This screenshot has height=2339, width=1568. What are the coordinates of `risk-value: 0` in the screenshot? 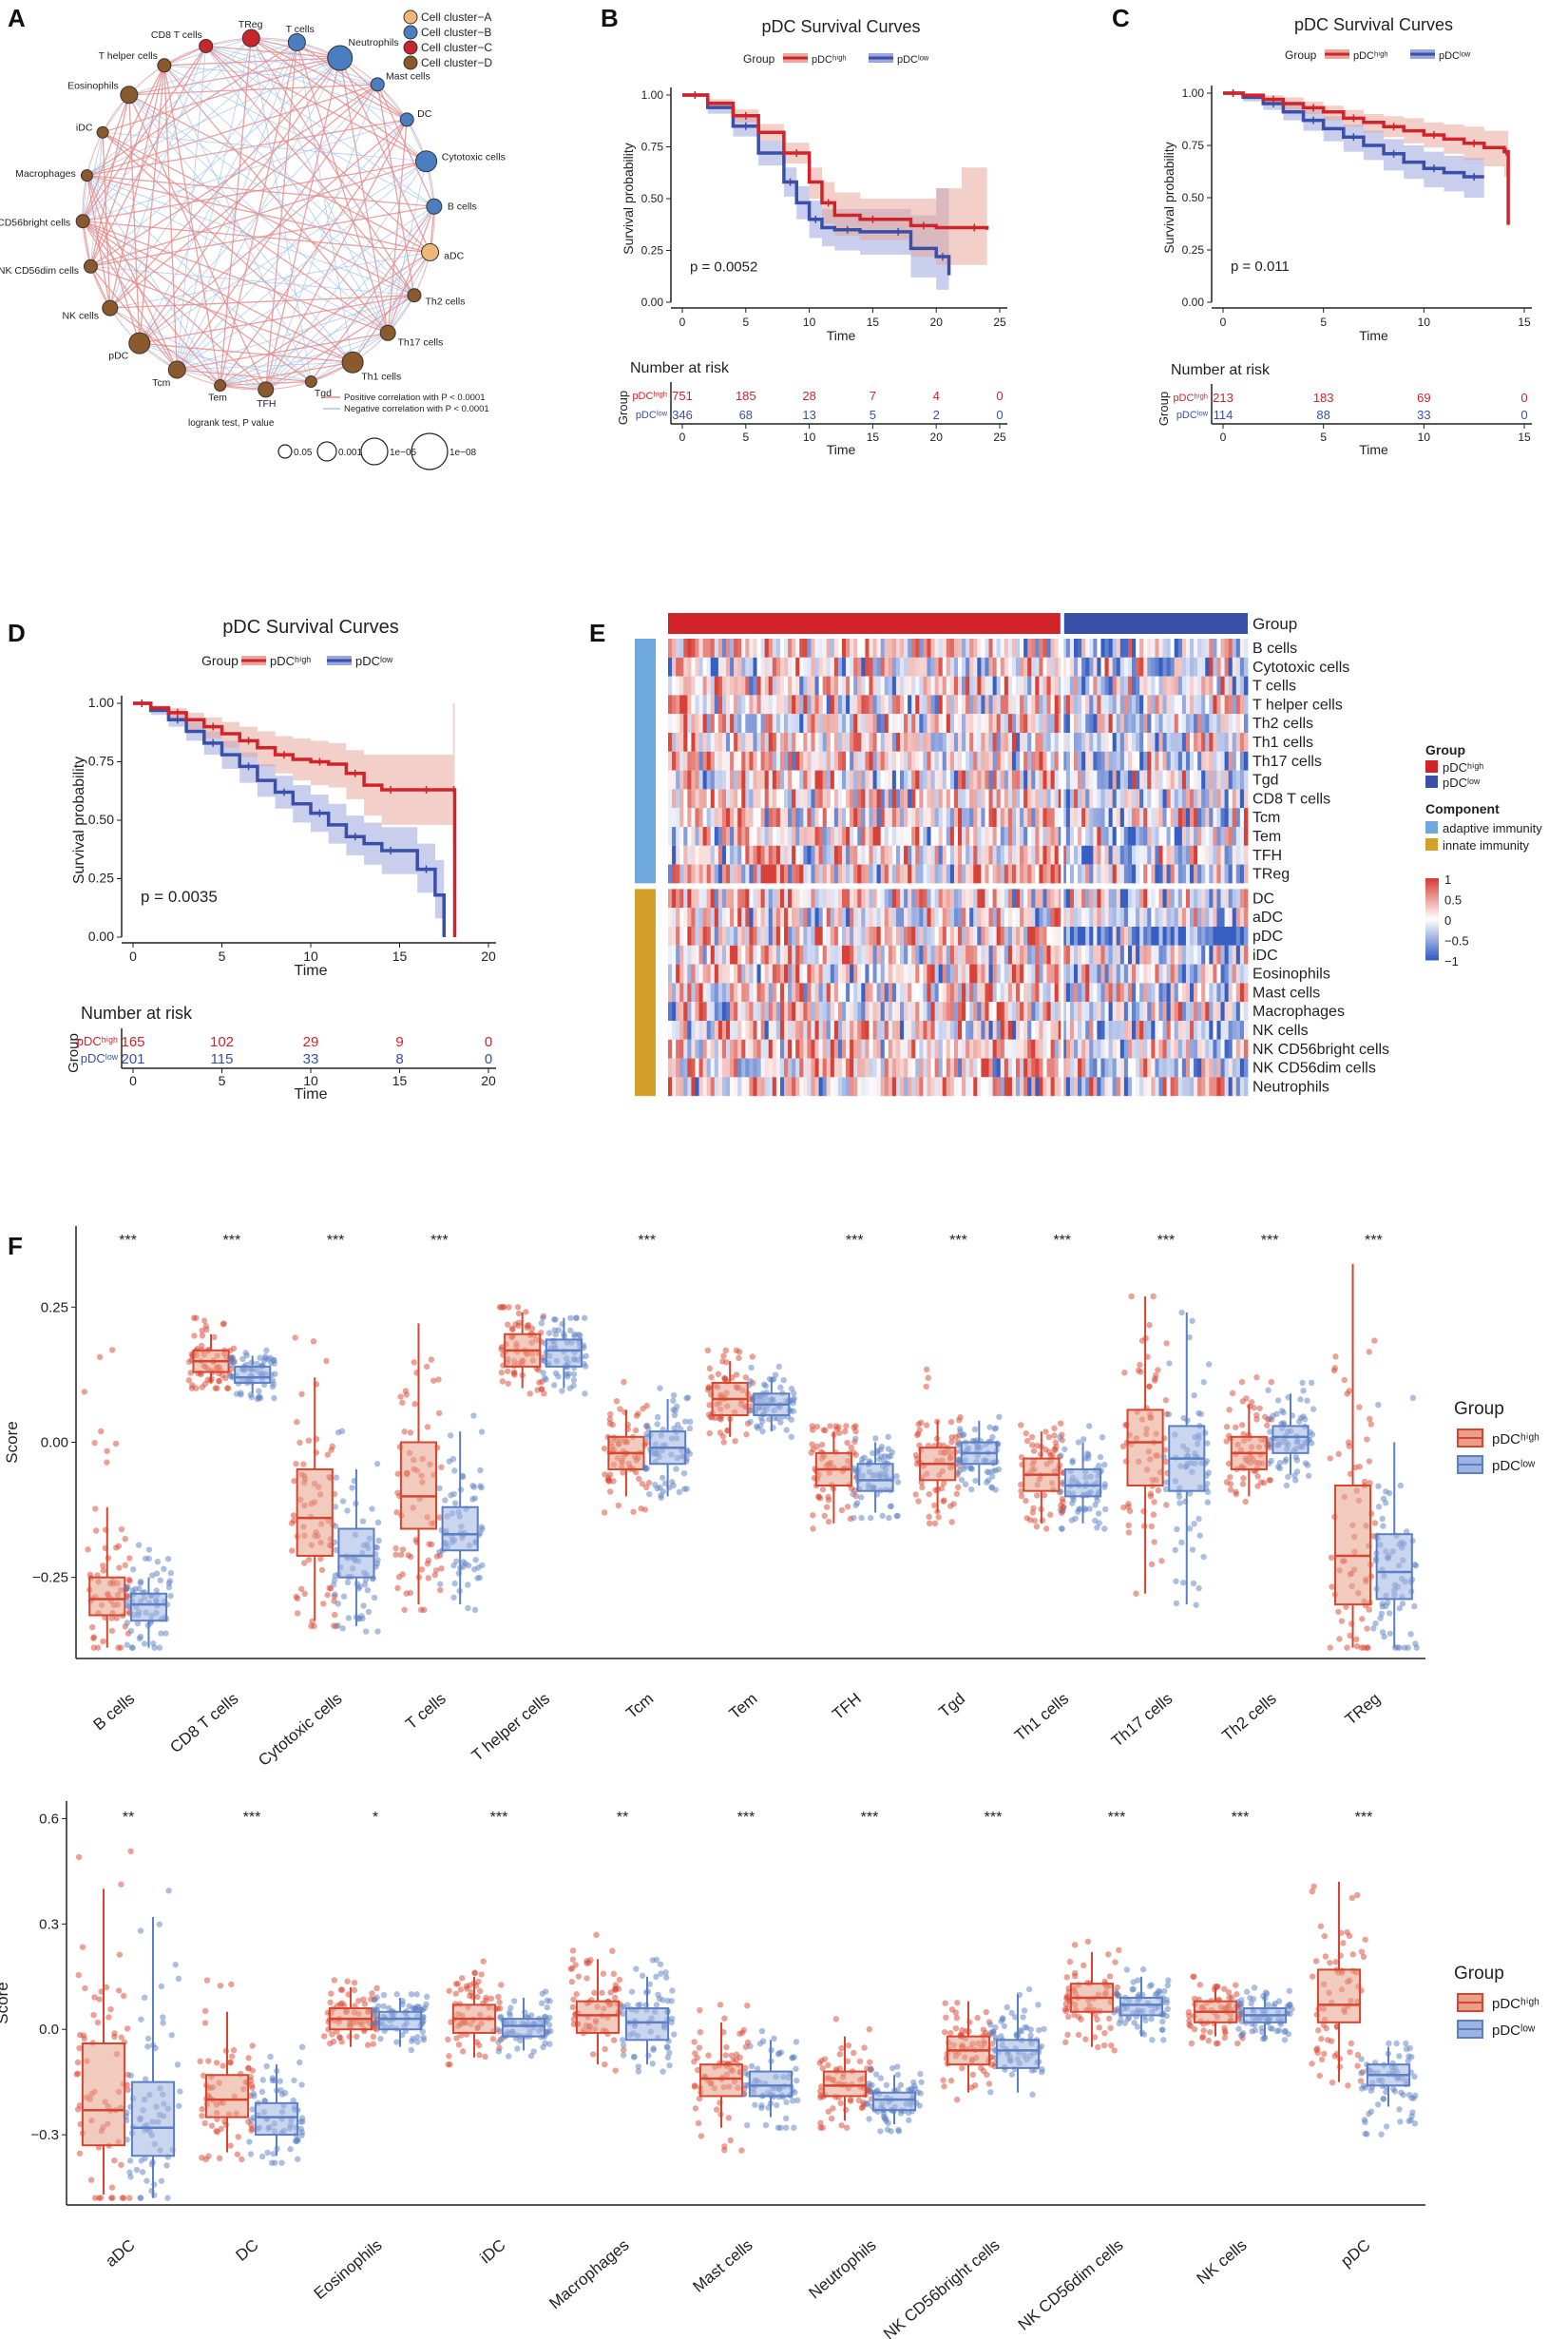 It's located at (489, 1059).